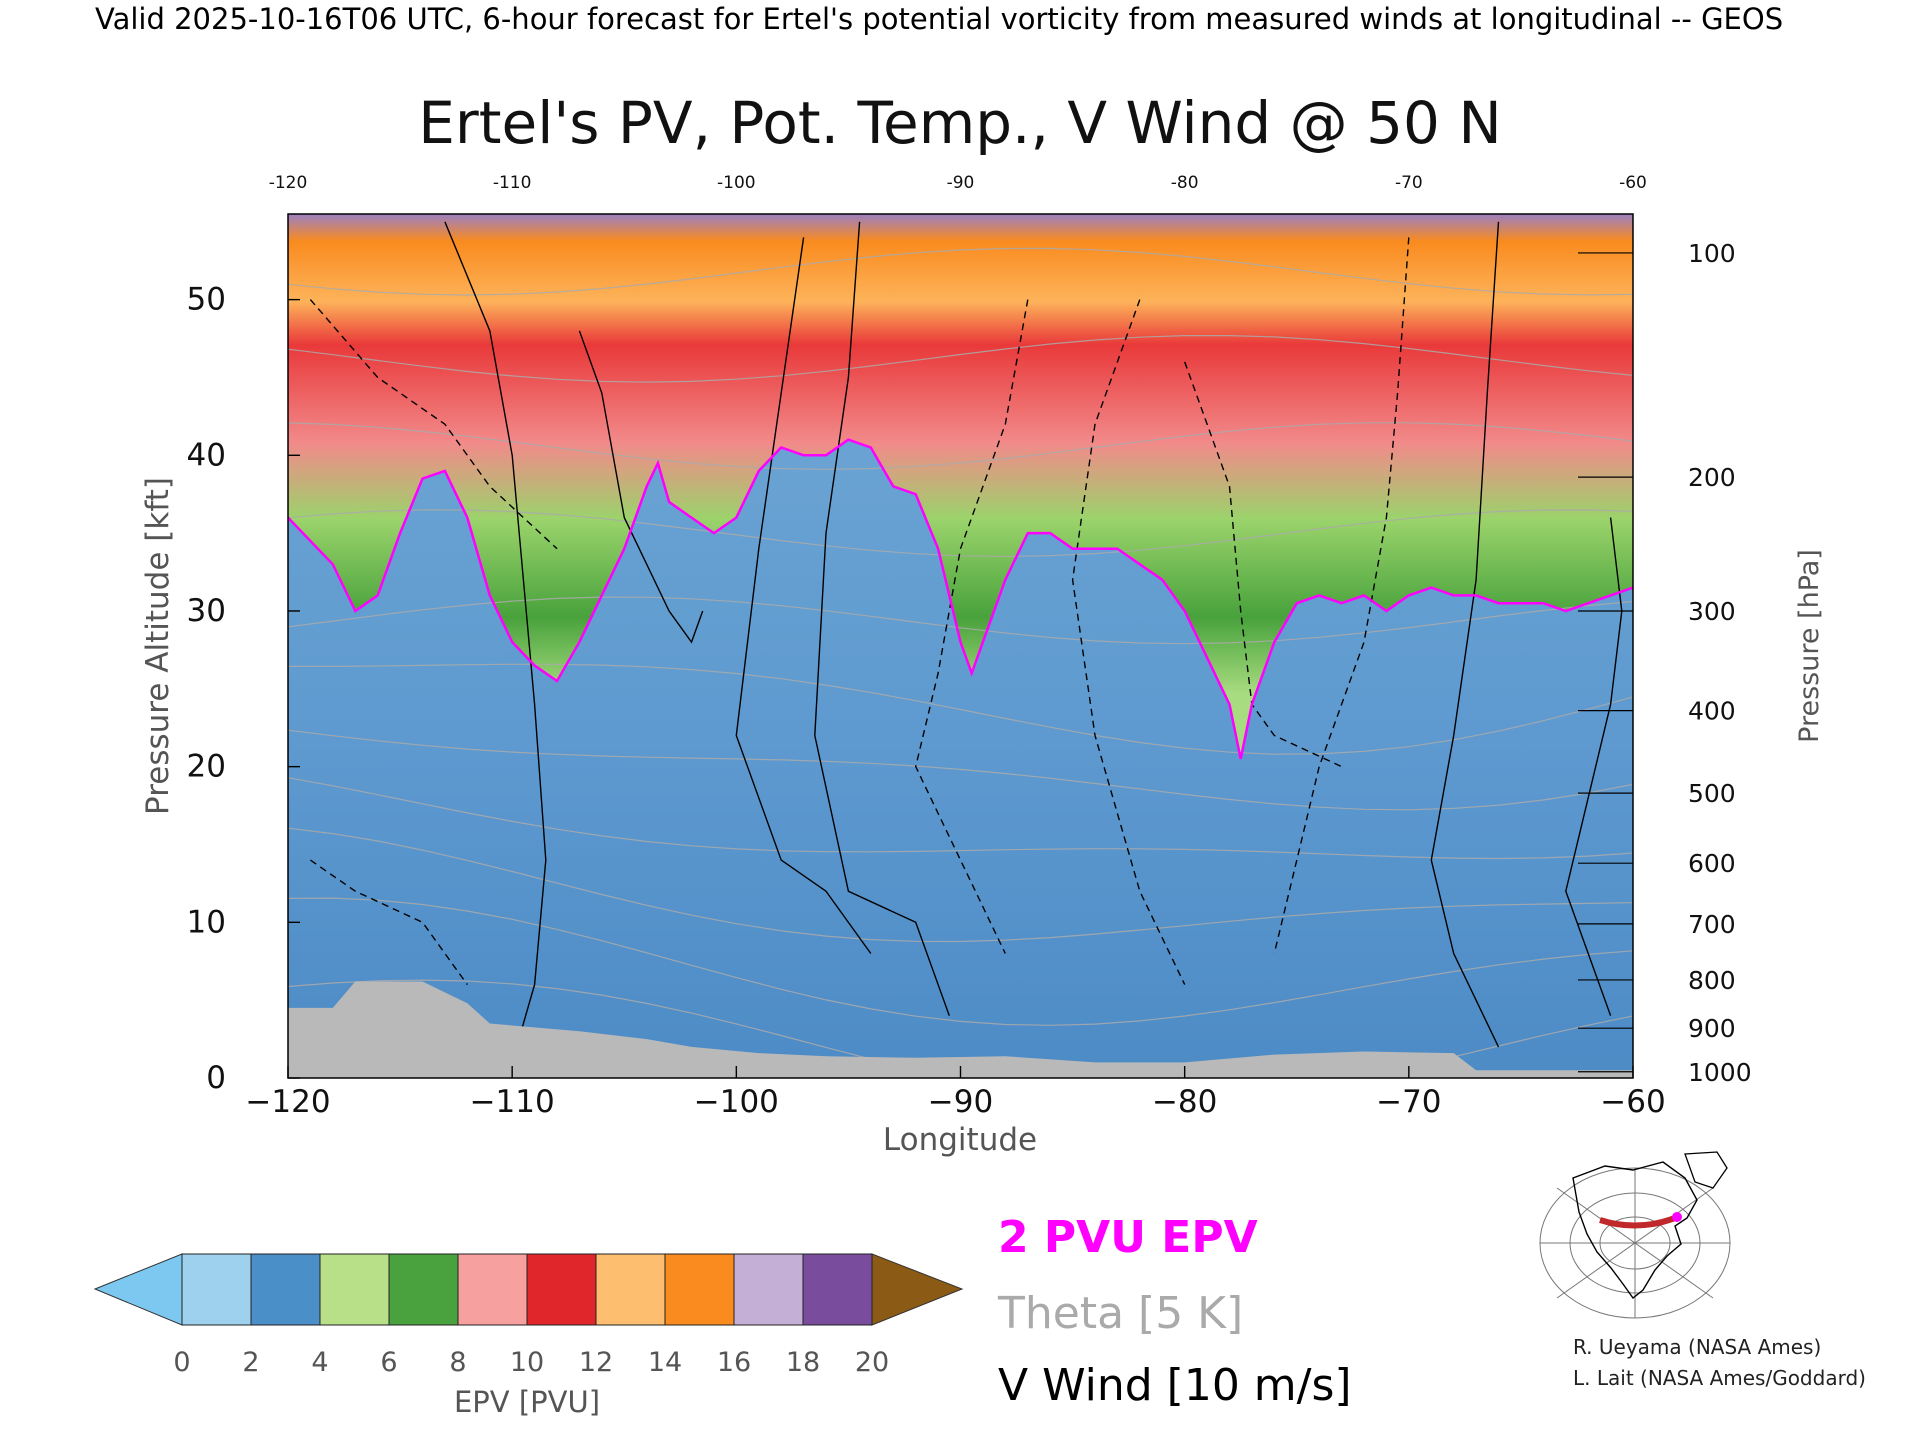  Describe the element at coordinates (250, 1362) in the screenshot. I see `colorbar-tick-label: 2` at that location.